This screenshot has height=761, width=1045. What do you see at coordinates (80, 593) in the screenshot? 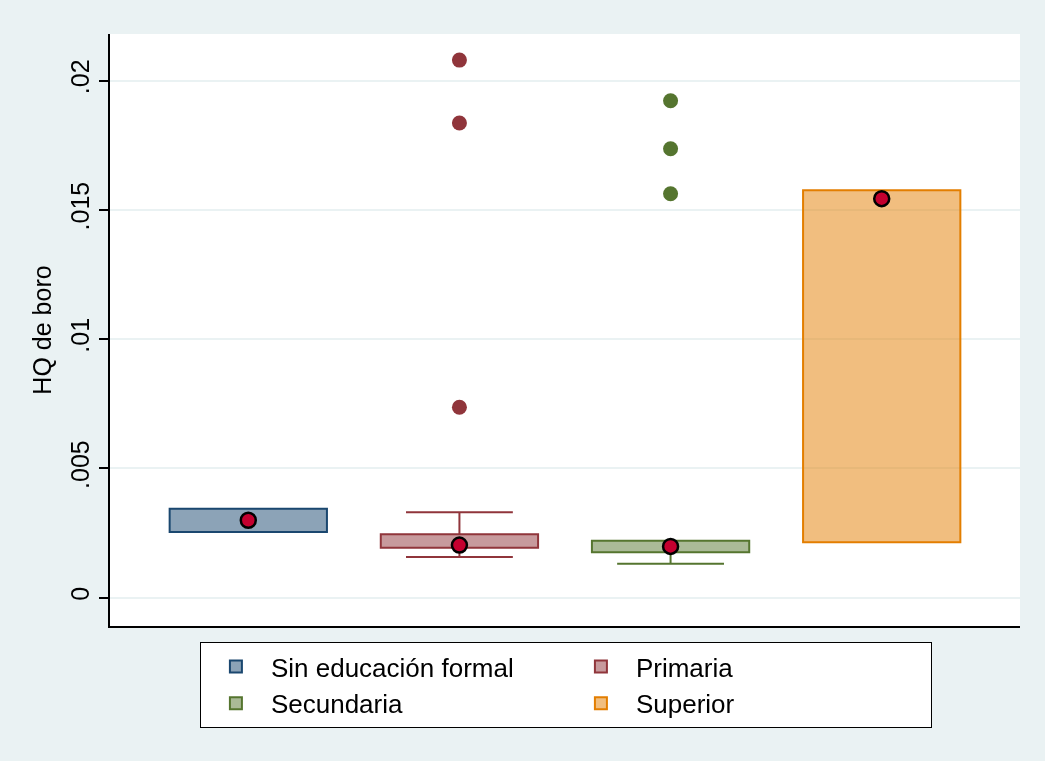
I see `y-tick-label: 0` at bounding box center [80, 593].